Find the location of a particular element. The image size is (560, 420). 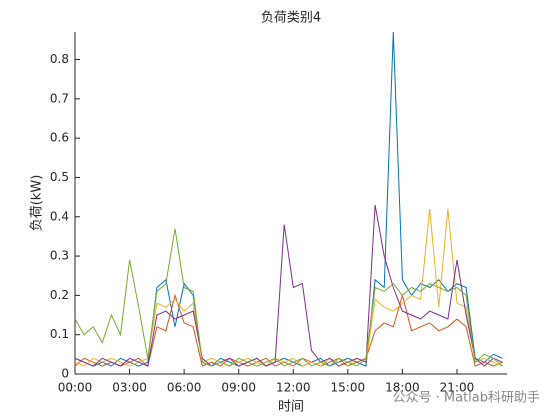

y-tick-label: 0.7 is located at coordinates (59, 98).